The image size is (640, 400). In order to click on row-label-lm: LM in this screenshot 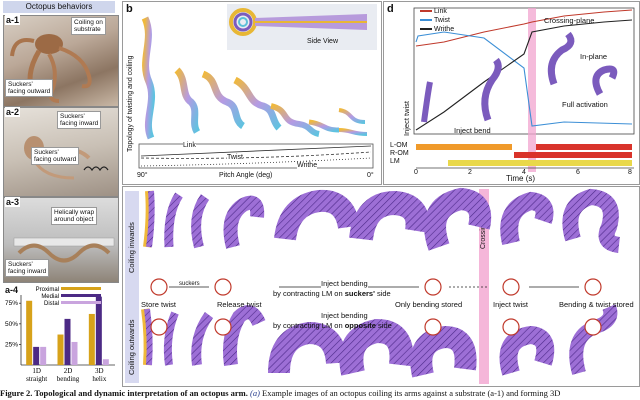, I will do `click(395, 161)`.